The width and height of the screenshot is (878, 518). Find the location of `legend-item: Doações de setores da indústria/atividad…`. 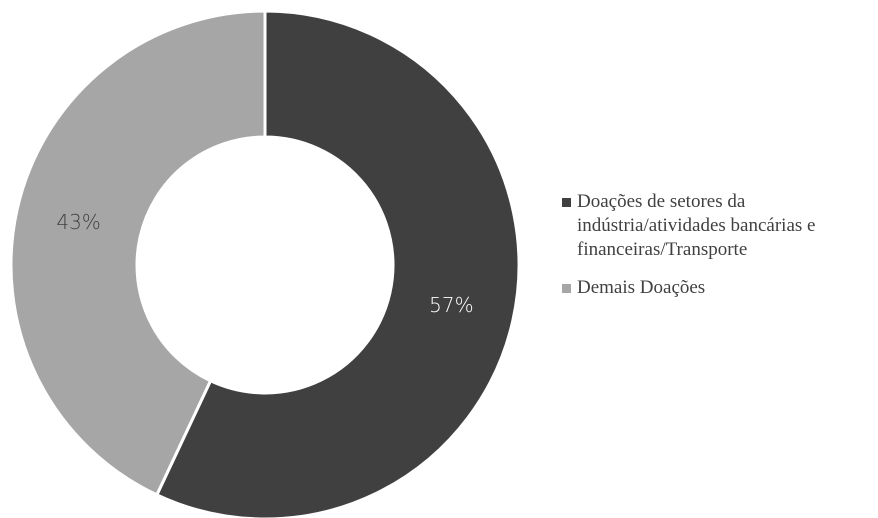

legend-item: Doações de setores da indústria/atividad… is located at coordinates (717, 226).